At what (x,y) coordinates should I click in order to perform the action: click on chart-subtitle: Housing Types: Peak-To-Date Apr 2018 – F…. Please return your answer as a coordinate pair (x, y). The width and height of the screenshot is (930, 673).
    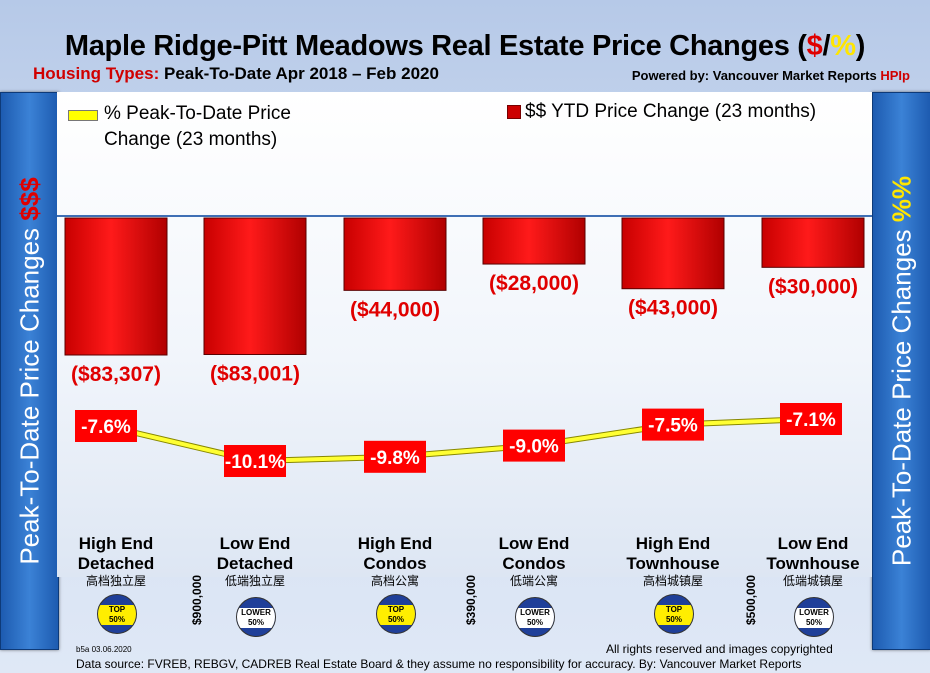
    Looking at the image, I should click on (236, 73).